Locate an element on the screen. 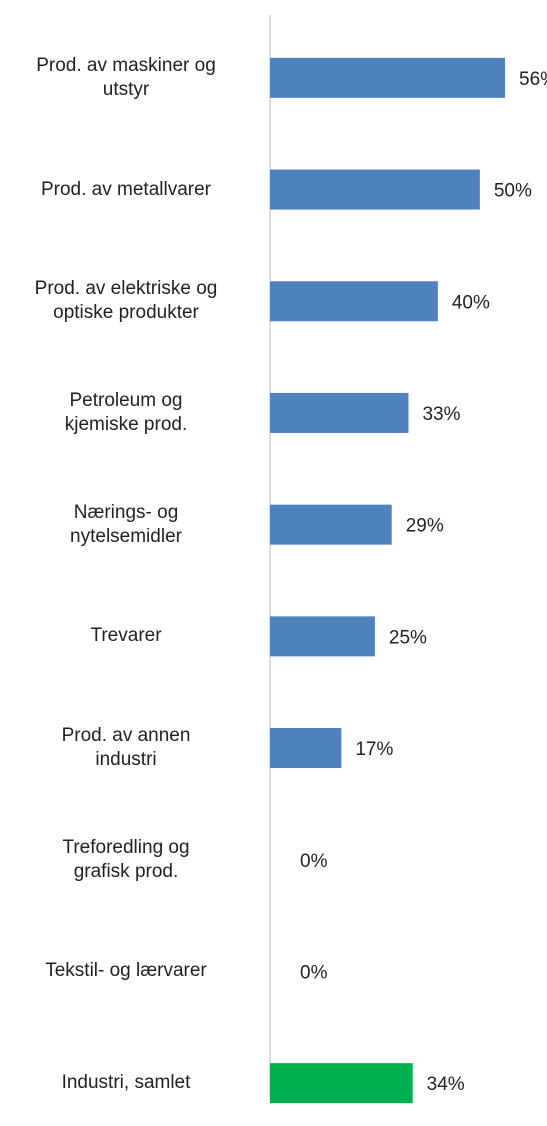  category-label: Tekstil- og lærvarer is located at coordinates (126, 971).